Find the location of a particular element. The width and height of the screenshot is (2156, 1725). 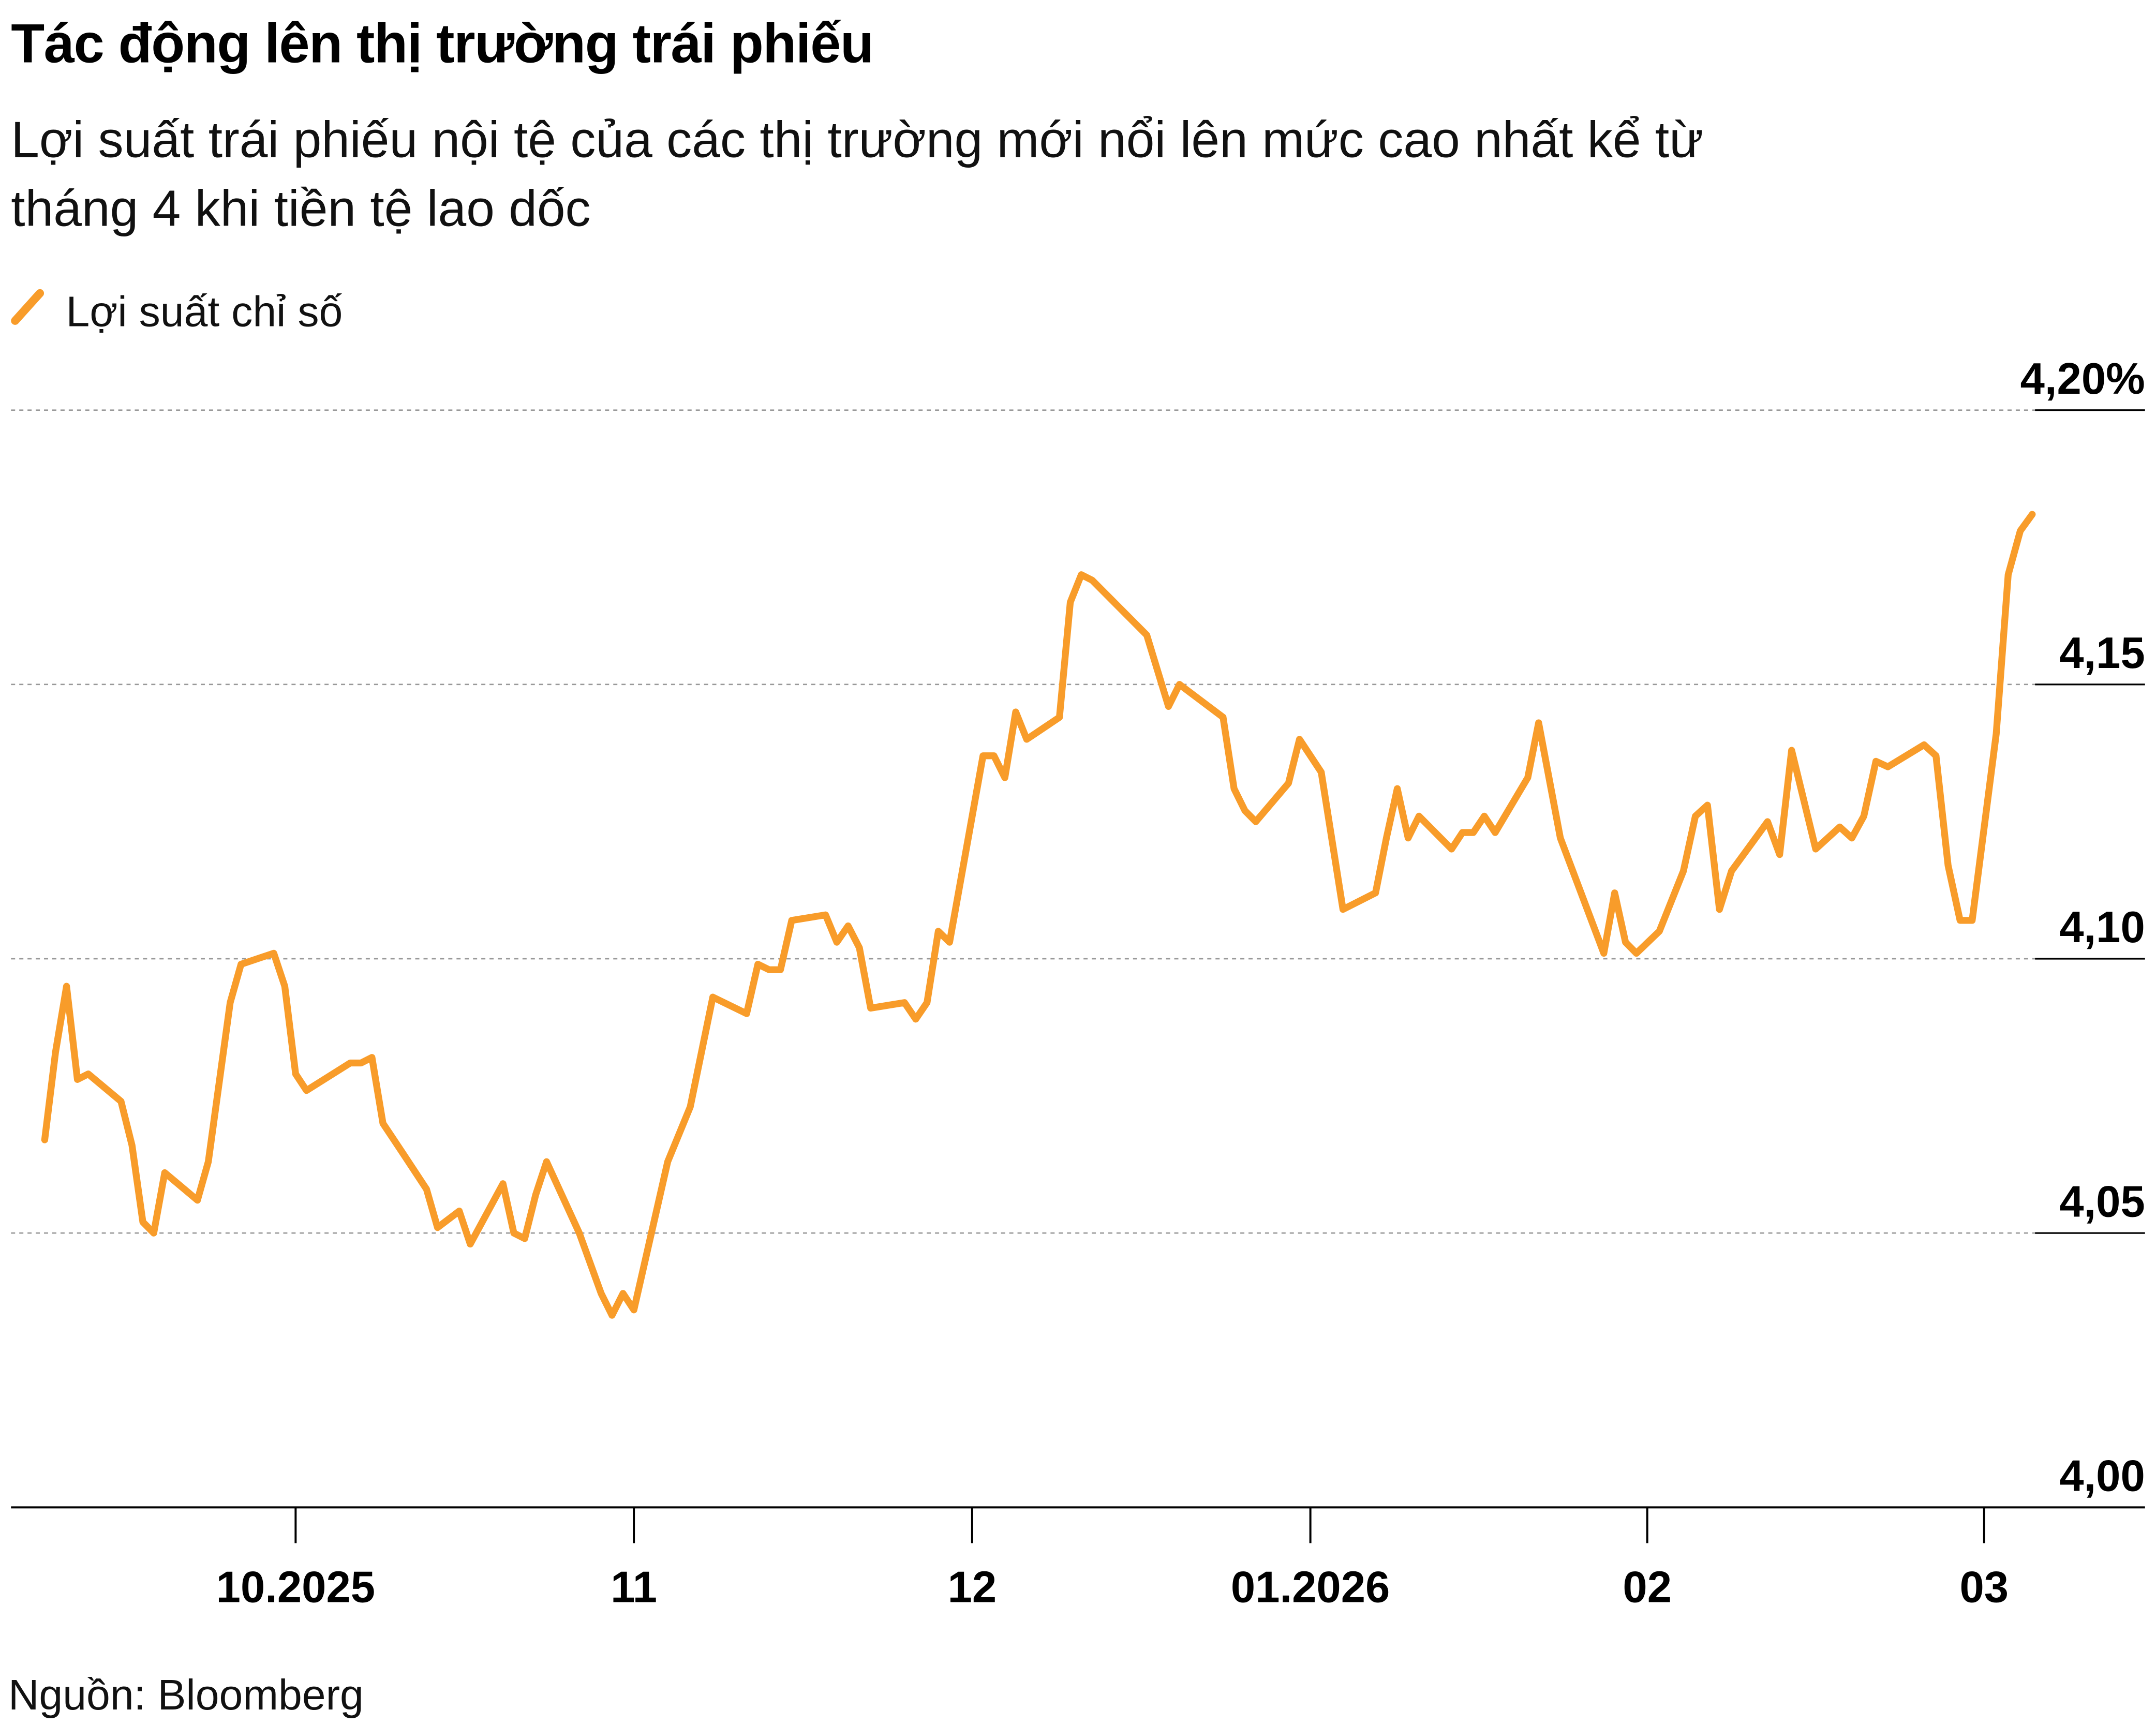

x-tick-label: 02 is located at coordinates (1647, 1587).